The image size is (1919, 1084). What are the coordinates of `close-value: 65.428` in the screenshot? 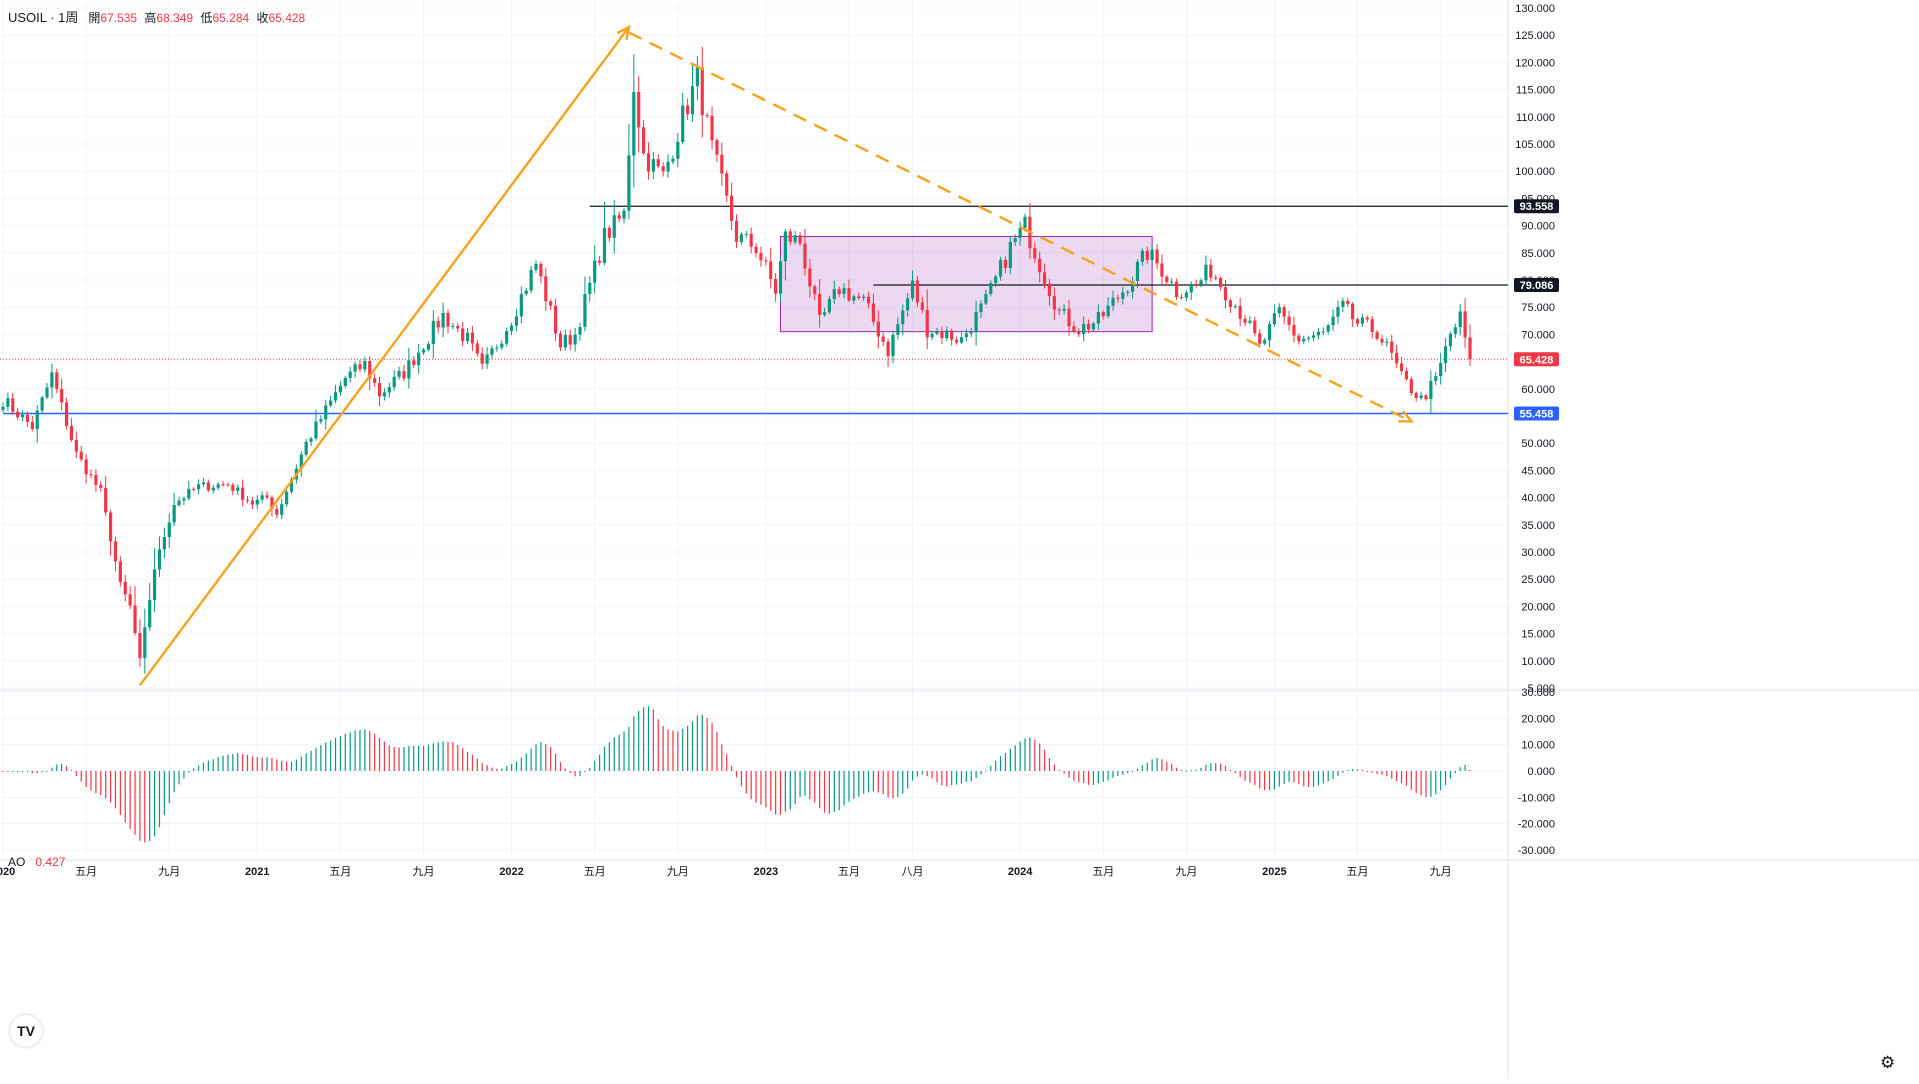 It's located at (287, 18).